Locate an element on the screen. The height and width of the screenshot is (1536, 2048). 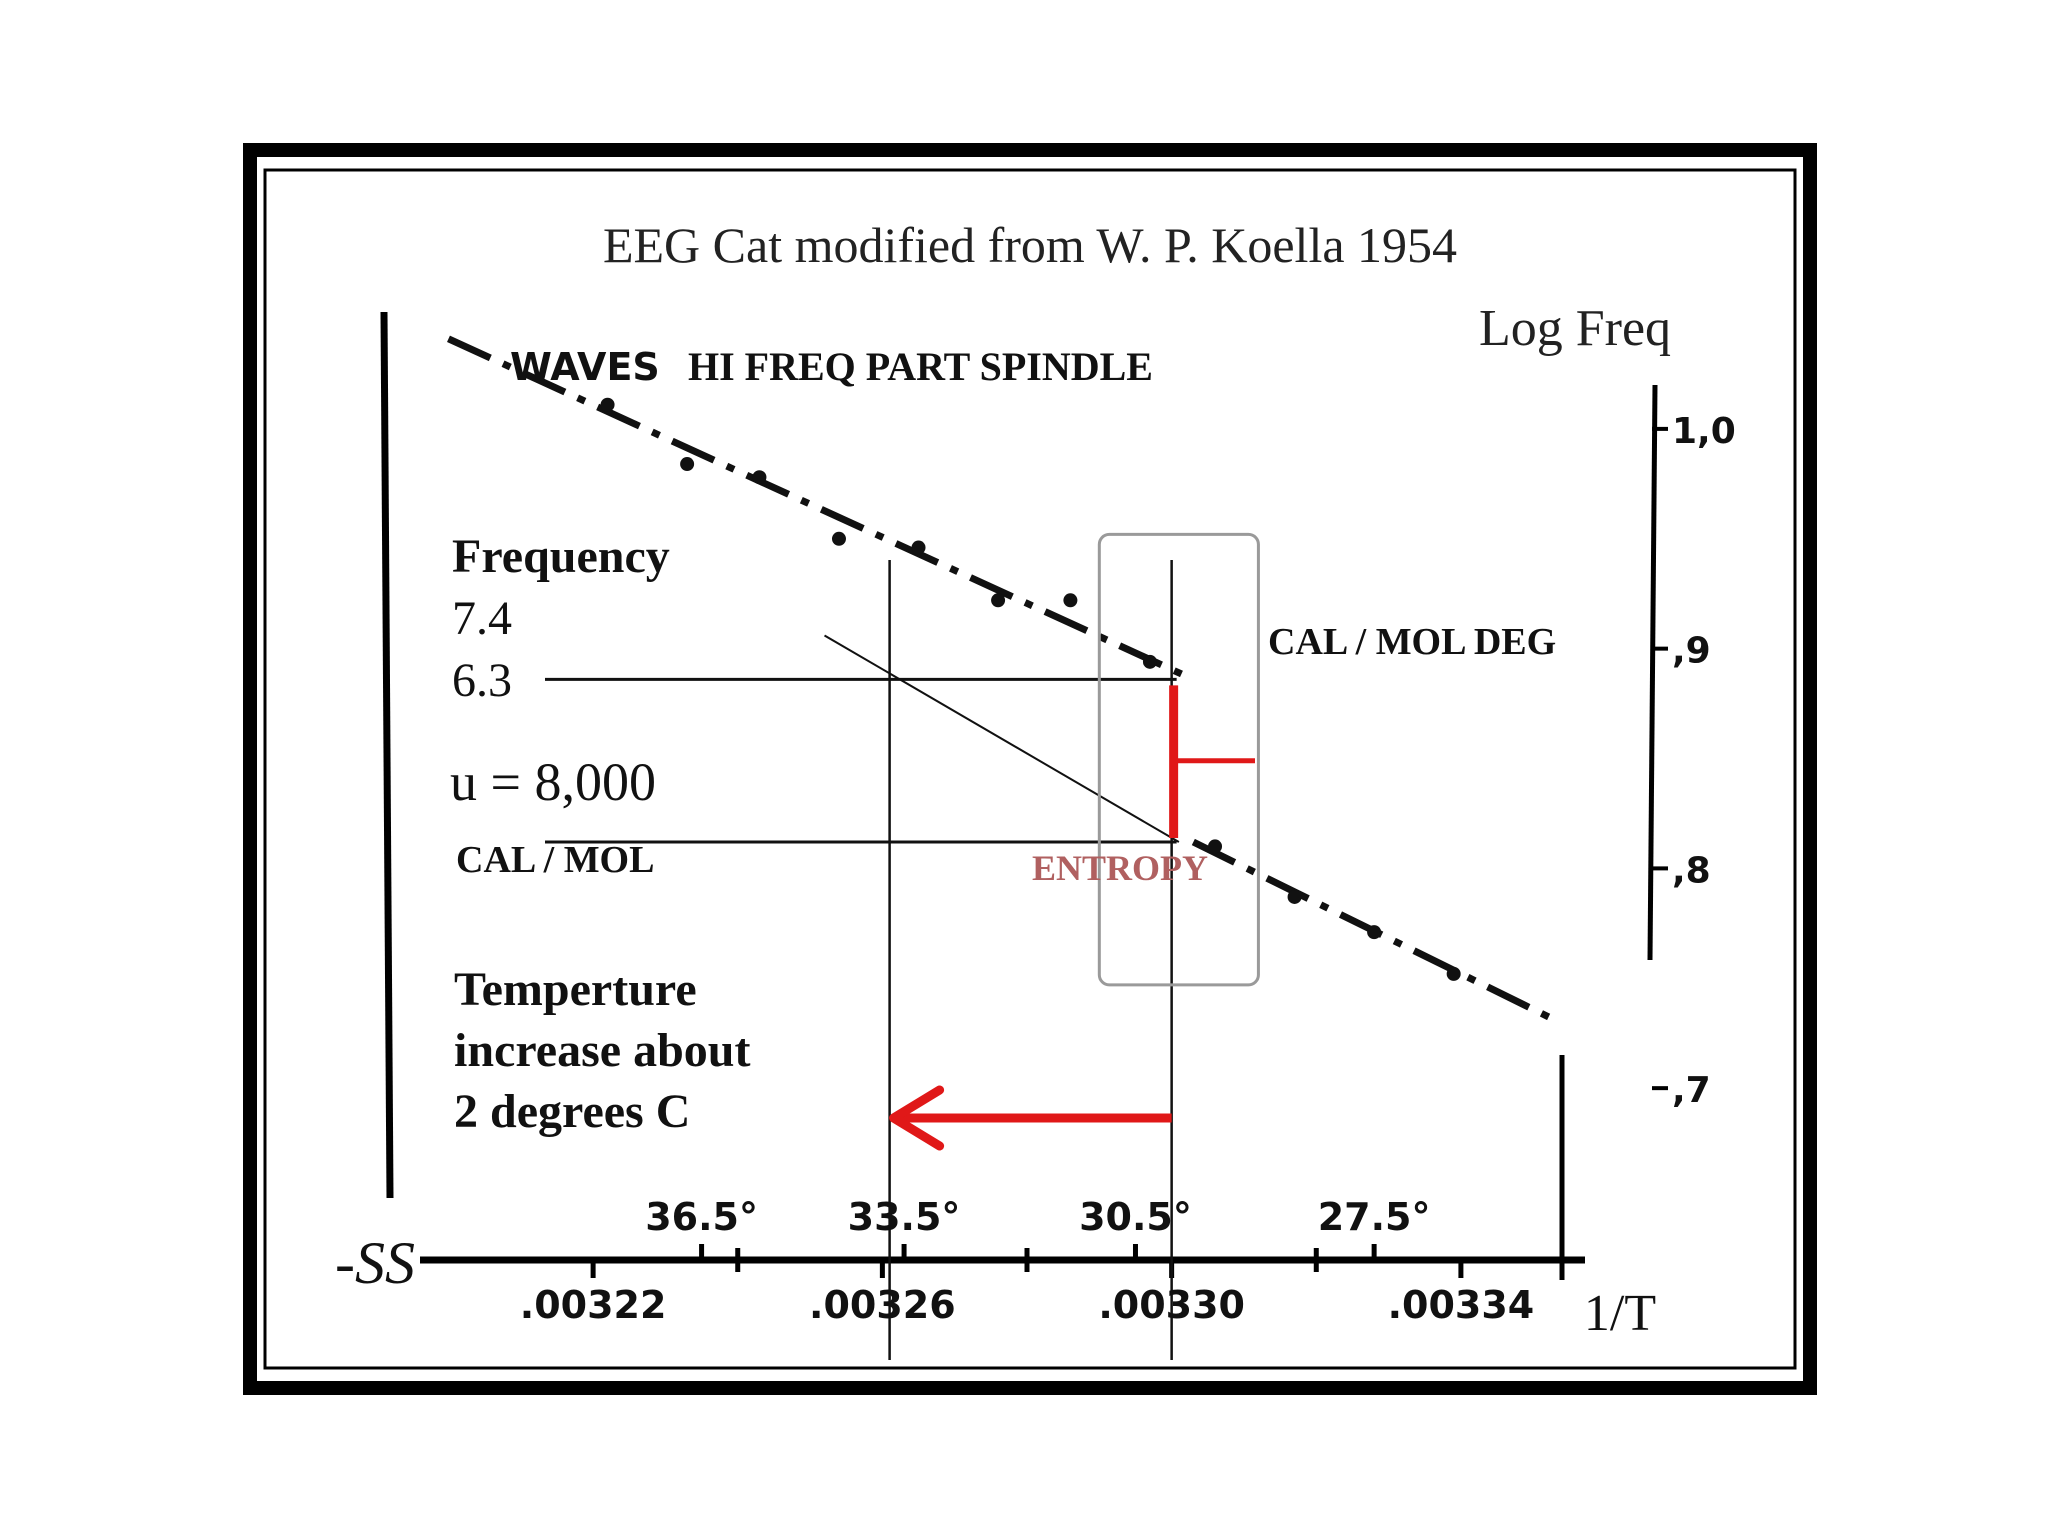
cal-mol-deg-label: CAL / MOL DEG is located at coordinates (1412, 642).